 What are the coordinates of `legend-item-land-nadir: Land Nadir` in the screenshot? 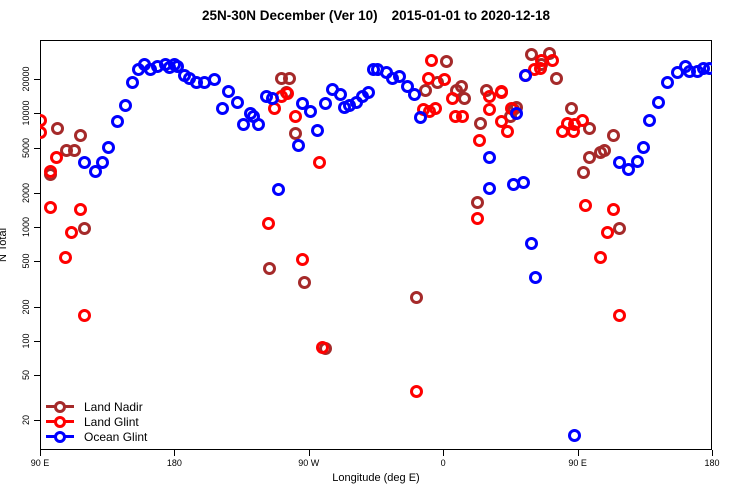 It's located at (96, 406).